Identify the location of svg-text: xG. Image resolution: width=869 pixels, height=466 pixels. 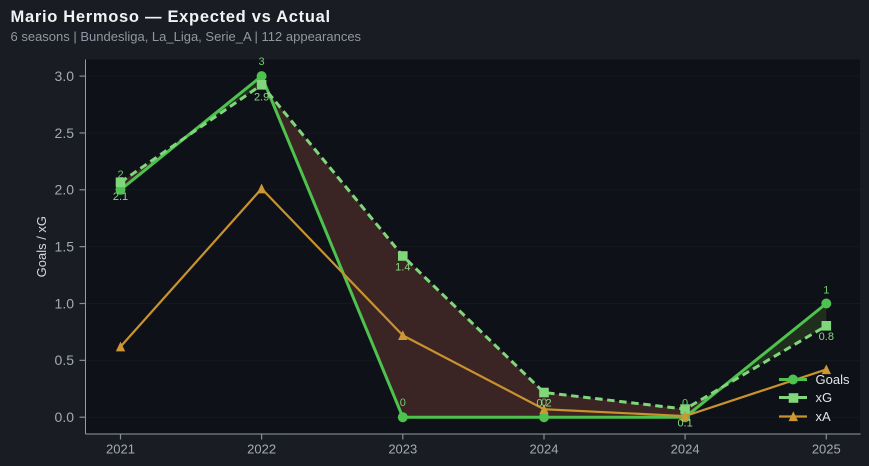
(824, 397).